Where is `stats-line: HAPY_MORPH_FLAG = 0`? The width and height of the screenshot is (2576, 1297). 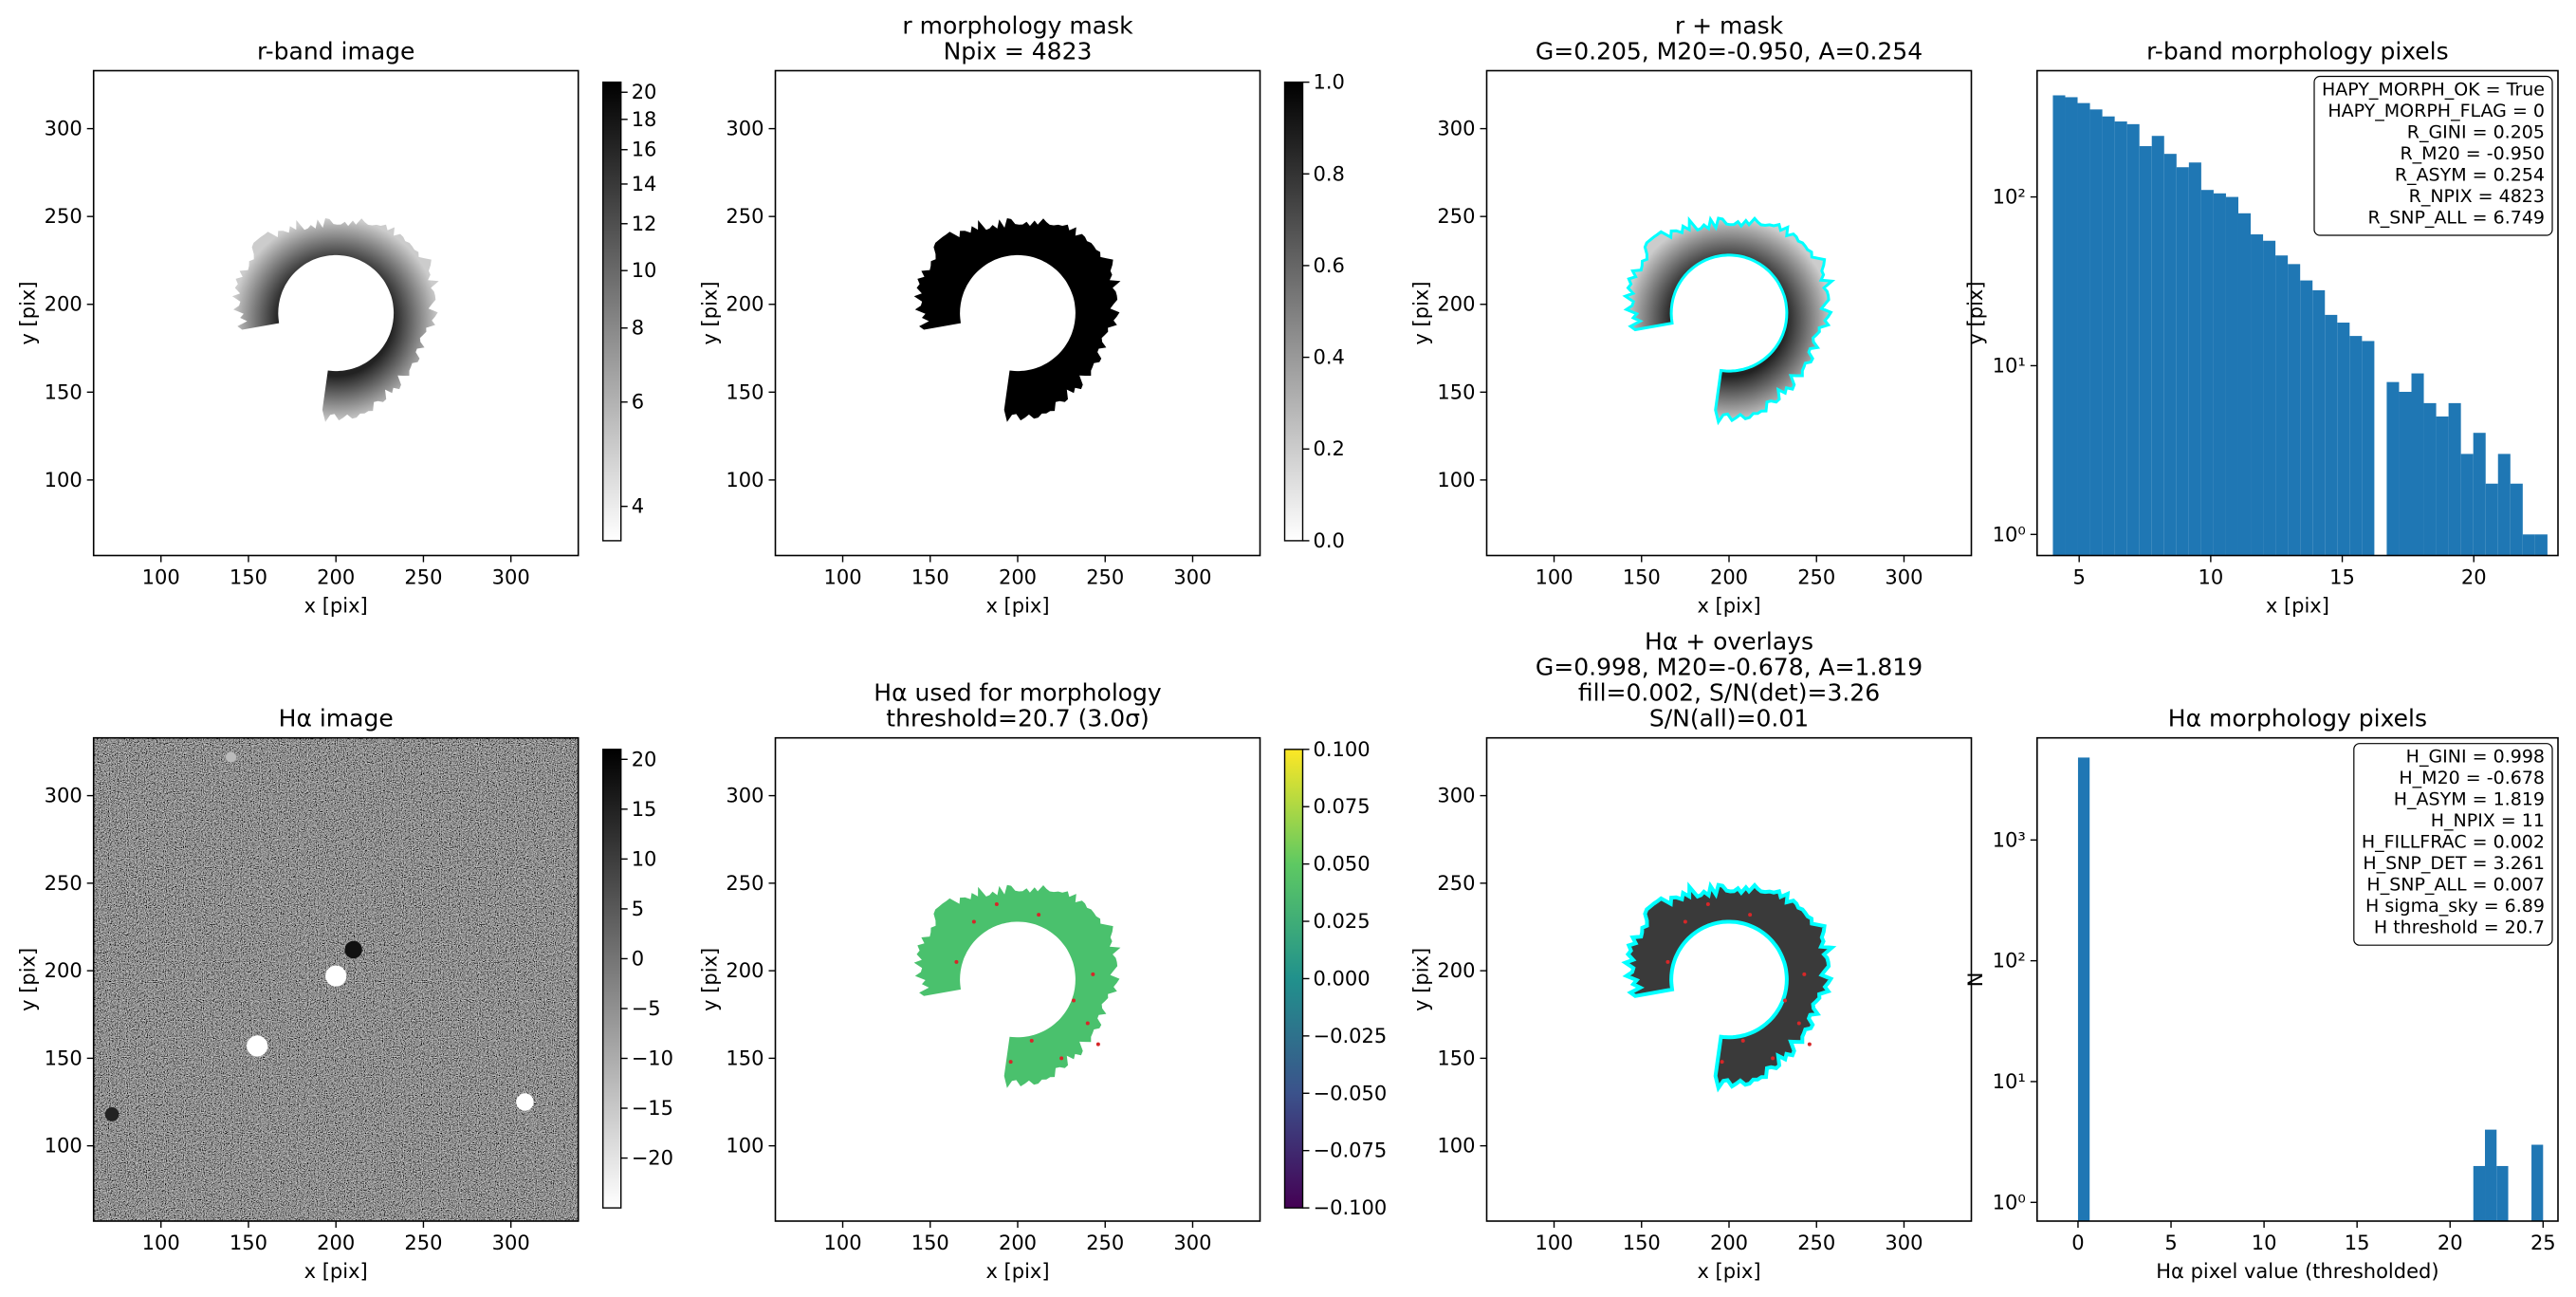
stats-line: HAPY_MORPH_FLAG = 0 is located at coordinates (2436, 111).